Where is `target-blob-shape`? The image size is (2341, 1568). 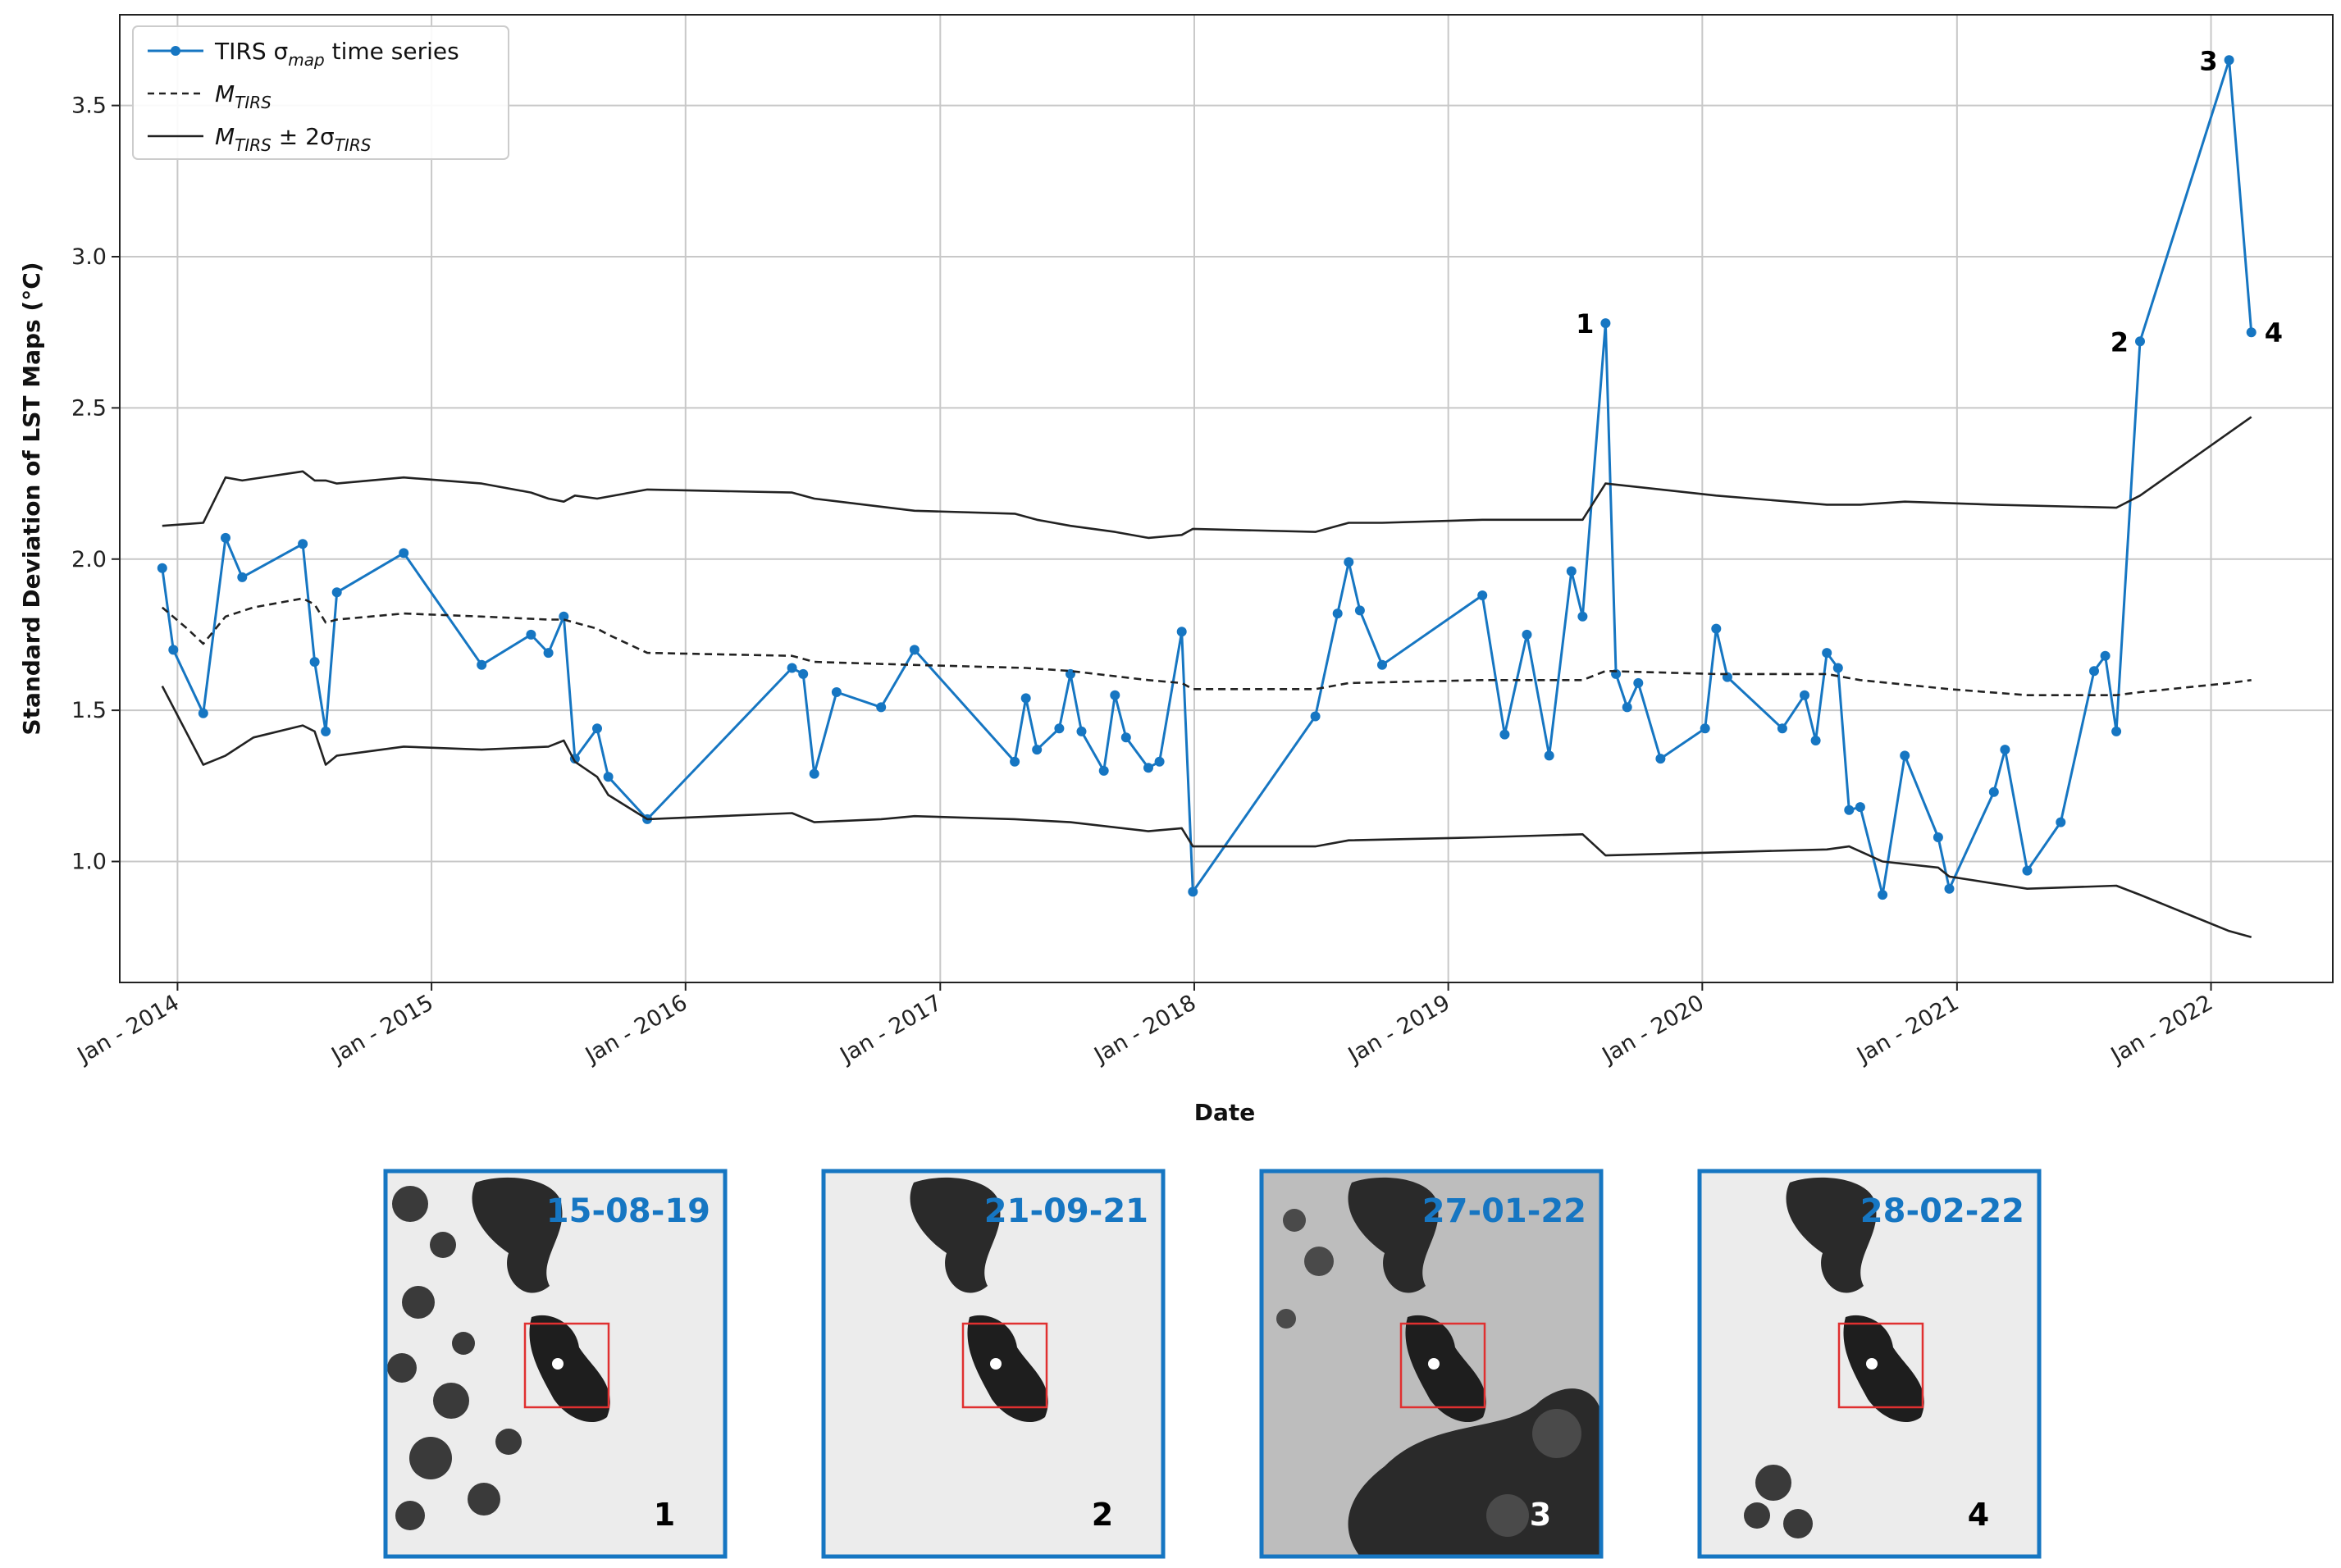
target-blob-shape is located at coordinates (569, 1369).